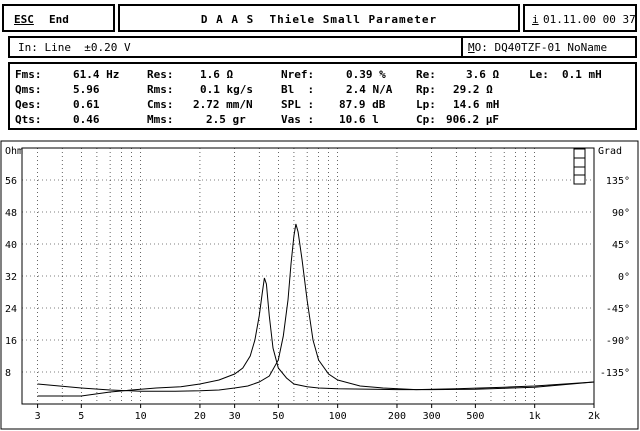 The height and width of the screenshot is (431, 640). I want to click on left-tick-label: 40, so click(11, 245).